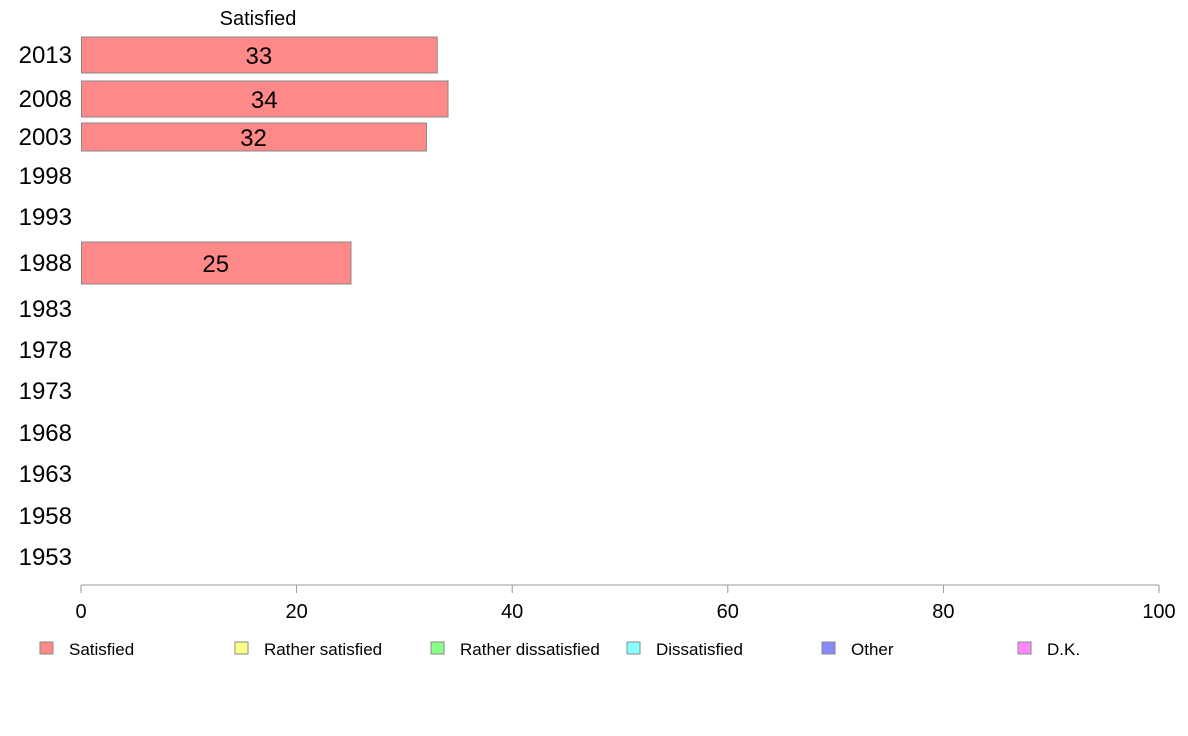 Image resolution: width=1188 pixels, height=736 pixels. Describe the element at coordinates (699, 649) in the screenshot. I see `legend-label: Dissatisfied` at that location.